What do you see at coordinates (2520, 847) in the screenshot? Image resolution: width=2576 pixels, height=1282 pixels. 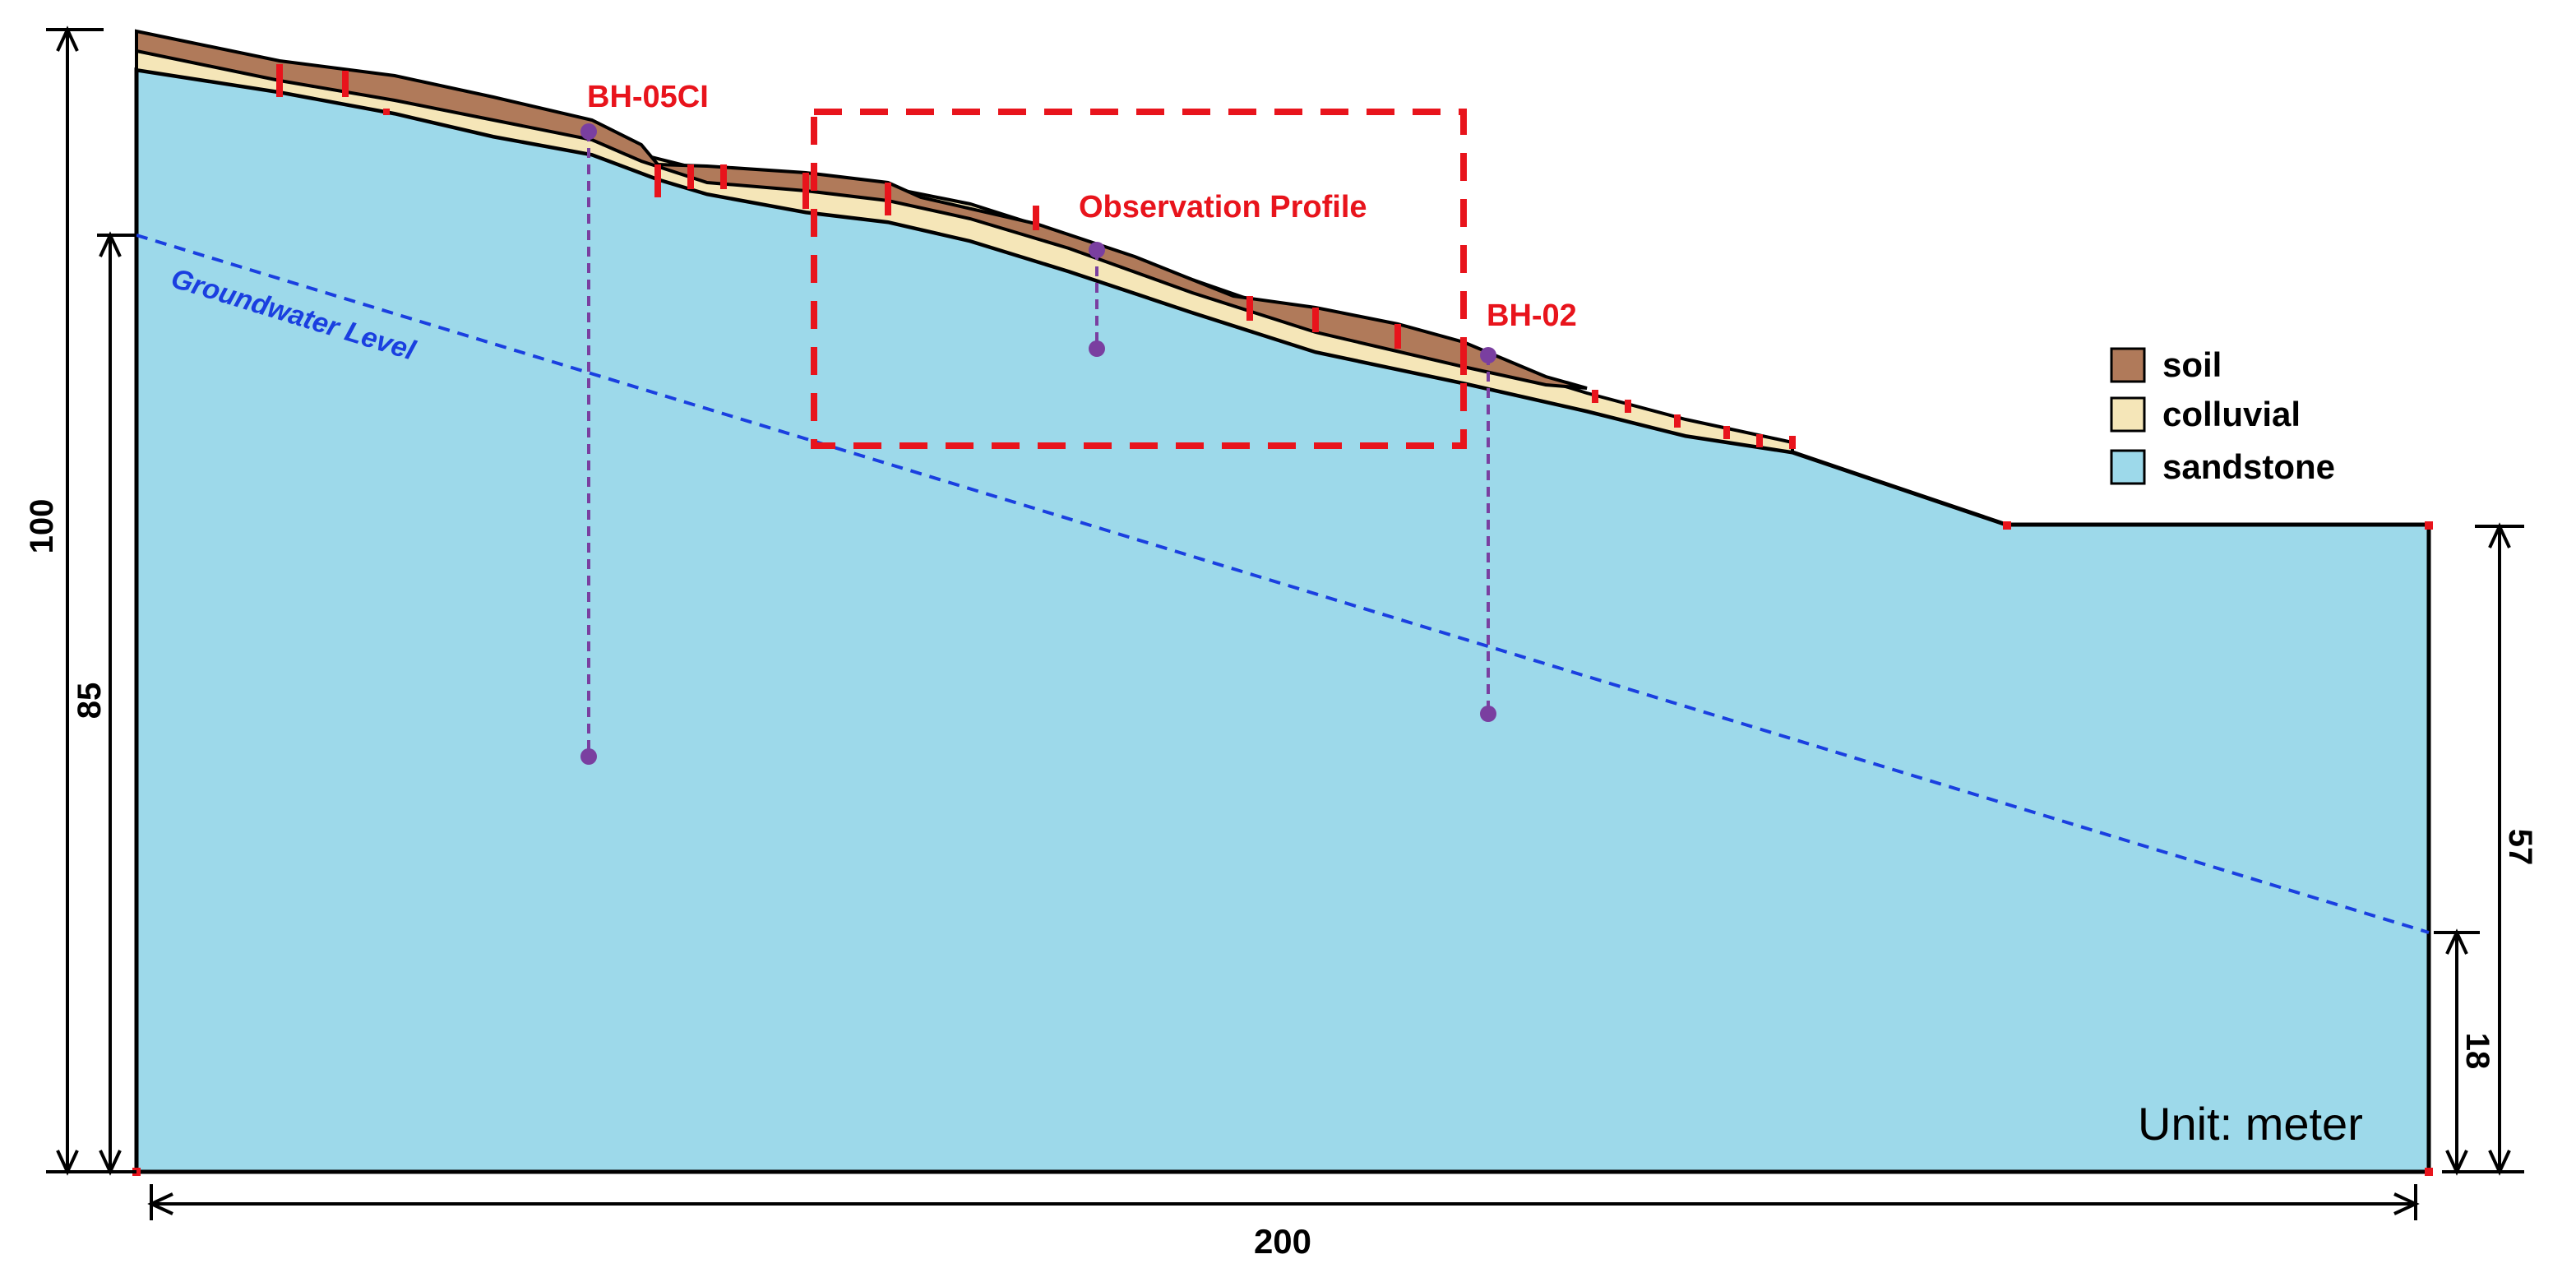 I see `dim-height-right-surface: 57` at bounding box center [2520, 847].